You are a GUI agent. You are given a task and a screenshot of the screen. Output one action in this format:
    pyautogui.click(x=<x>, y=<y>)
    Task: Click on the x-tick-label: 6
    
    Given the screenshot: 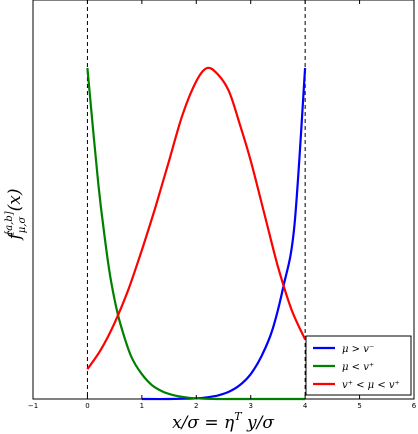 What is the action you would take?
    pyautogui.click(x=414, y=406)
    